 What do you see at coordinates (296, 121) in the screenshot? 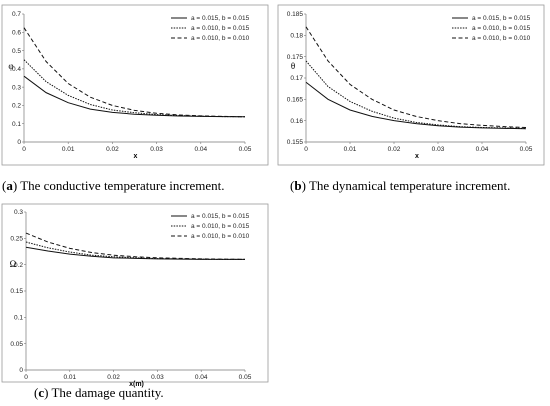
I see `y-tick-label: 0.16` at bounding box center [296, 121].